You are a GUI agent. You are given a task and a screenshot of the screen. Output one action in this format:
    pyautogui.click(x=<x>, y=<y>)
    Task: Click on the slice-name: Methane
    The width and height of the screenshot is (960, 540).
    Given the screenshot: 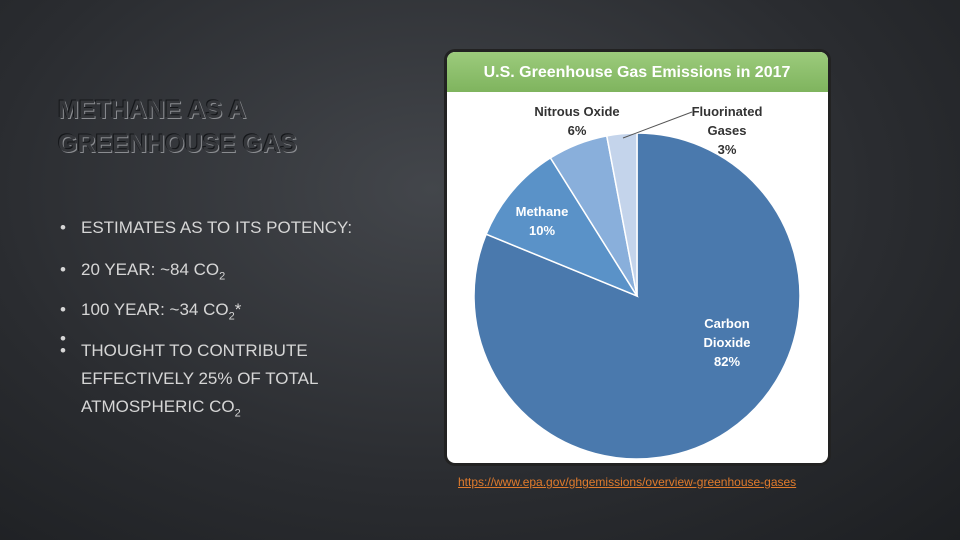 What is the action you would take?
    pyautogui.click(x=542, y=211)
    